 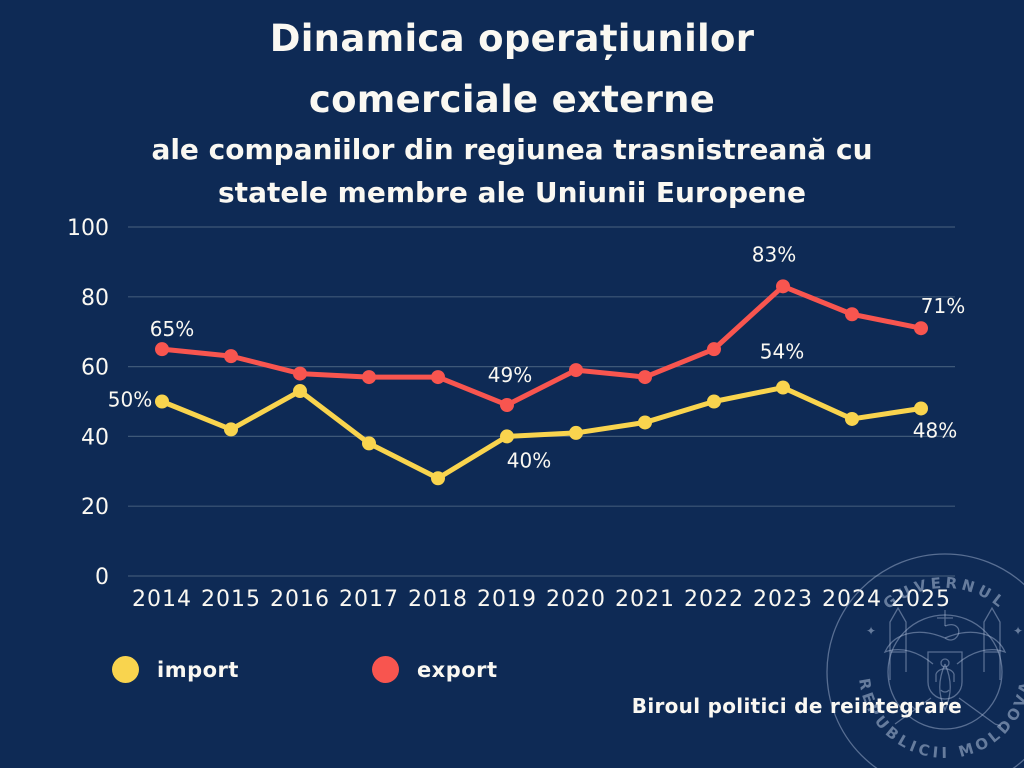 What do you see at coordinates (945, 672) in the screenshot?
I see `seal-inner-circle` at bounding box center [945, 672].